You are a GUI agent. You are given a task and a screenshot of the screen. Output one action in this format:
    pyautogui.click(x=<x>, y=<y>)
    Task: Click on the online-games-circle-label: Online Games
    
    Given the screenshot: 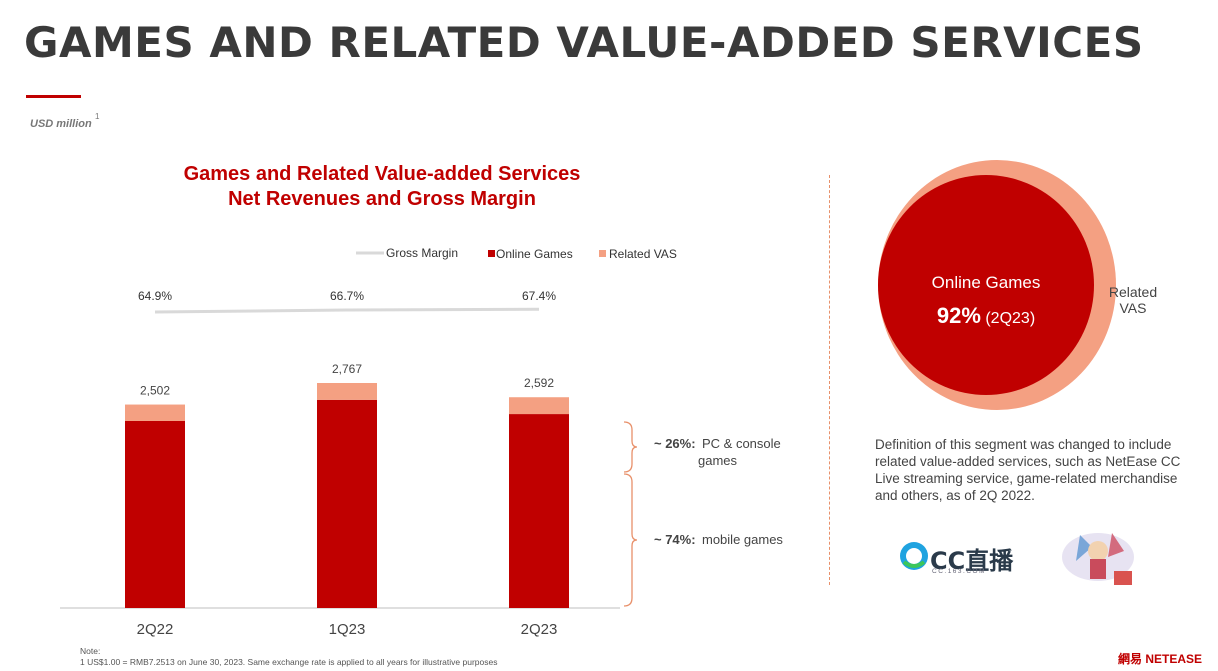 What is the action you would take?
    pyautogui.click(x=986, y=282)
    